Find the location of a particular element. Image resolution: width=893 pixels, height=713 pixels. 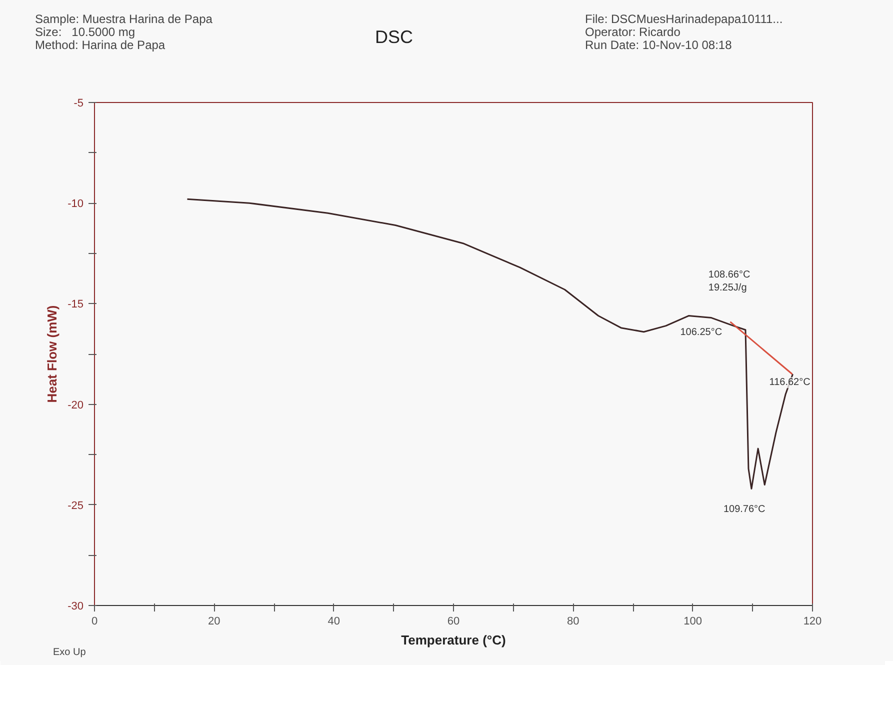

annotation: 109.76°C is located at coordinates (744, 509).